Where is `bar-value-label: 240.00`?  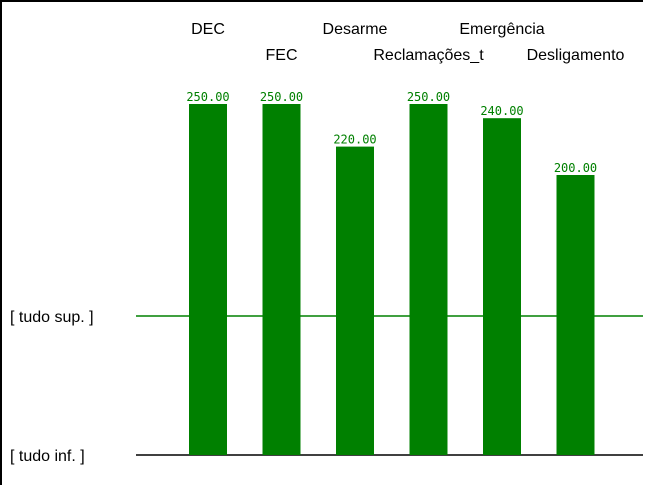
bar-value-label: 240.00 is located at coordinates (501, 111).